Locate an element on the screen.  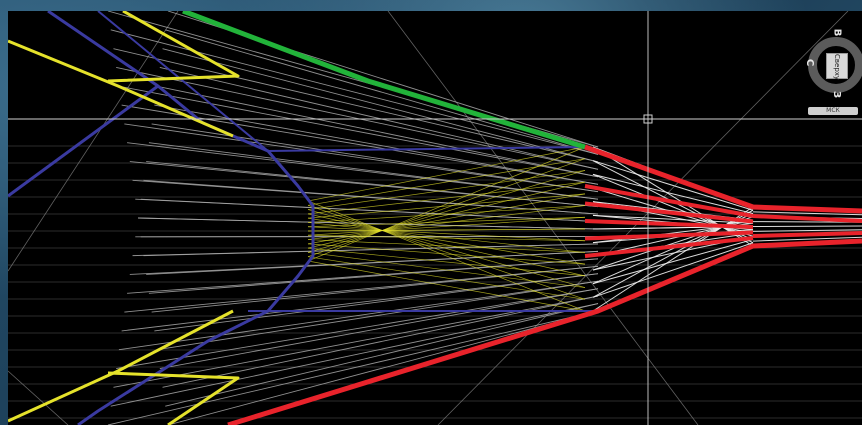
viewcube-top-face: Сверху is located at coordinates (837, 66).